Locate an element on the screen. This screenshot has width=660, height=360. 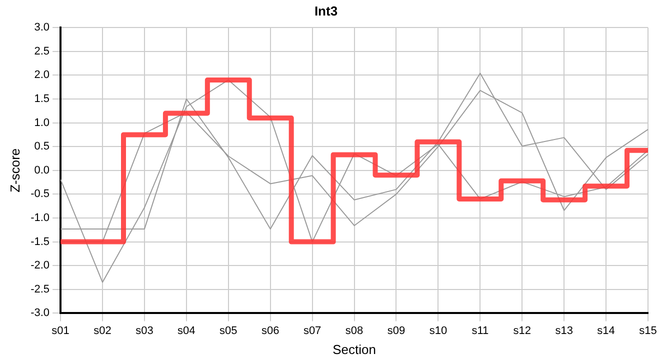
x-tick-label: s15 is located at coordinates (648, 330).